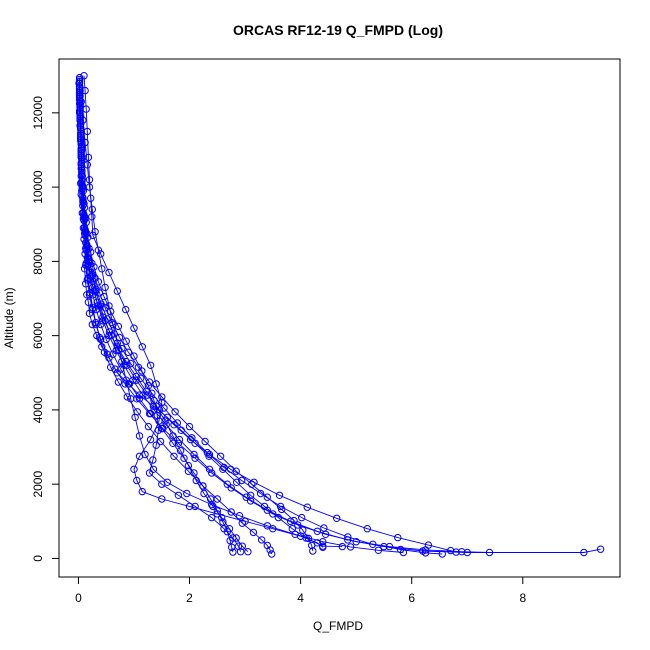 This screenshot has height=650, width=650. Describe the element at coordinates (300, 598) in the screenshot. I see `x-tick-label: 4` at that location.